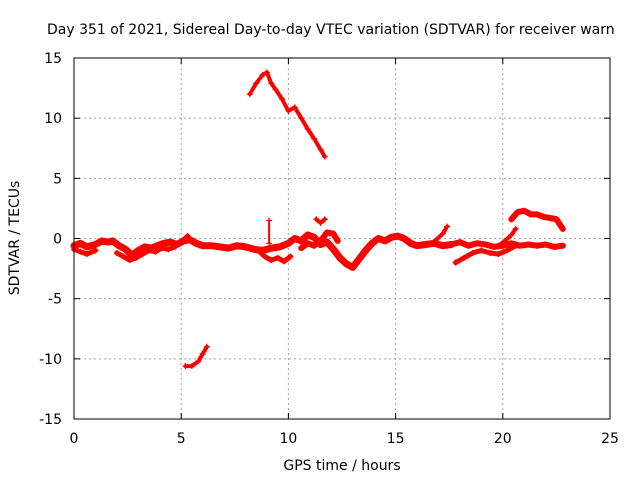  What do you see at coordinates (55, 300) in the screenshot?
I see `y-tick-label: -5` at bounding box center [55, 300].